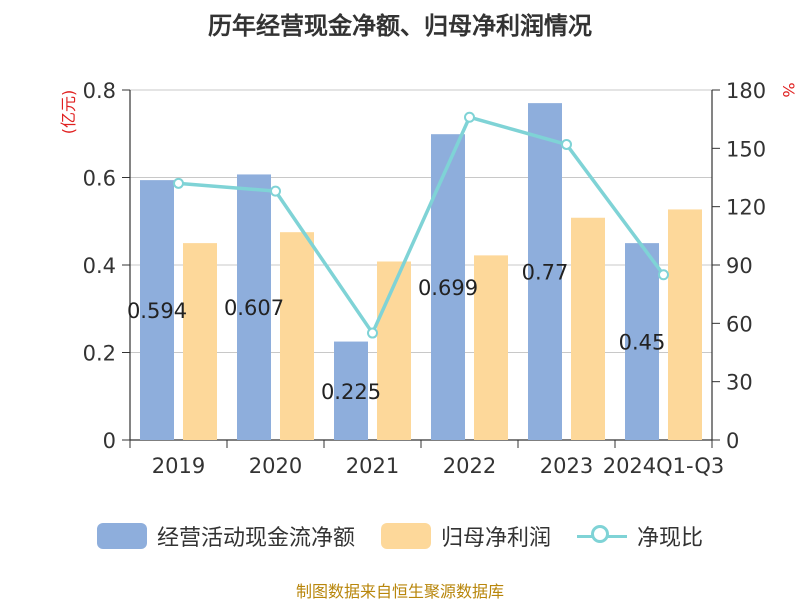 Image resolution: width=800 pixels, height=602 pixels. What do you see at coordinates (739, 383) in the screenshot?
I see `y-right-tick-label: 30` at bounding box center [739, 383].